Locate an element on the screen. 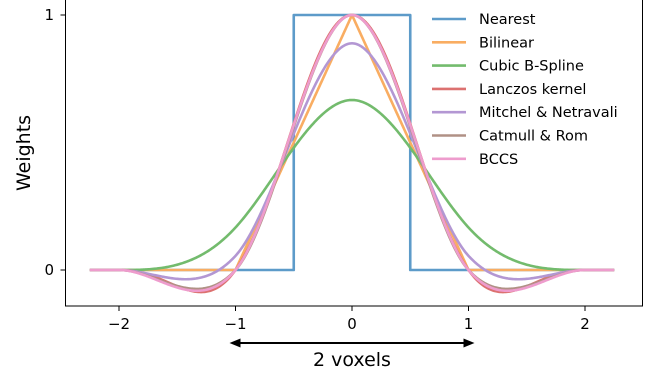  x-tick-label-3: 1 is located at coordinates (469, 324).